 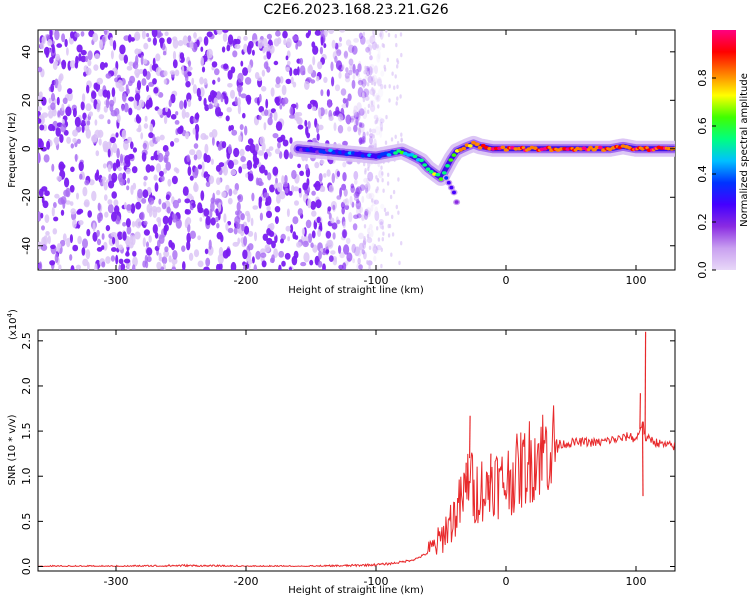 What do you see at coordinates (116, 581) in the screenshot?
I see `x-tick-label: -300` at bounding box center [116, 581].